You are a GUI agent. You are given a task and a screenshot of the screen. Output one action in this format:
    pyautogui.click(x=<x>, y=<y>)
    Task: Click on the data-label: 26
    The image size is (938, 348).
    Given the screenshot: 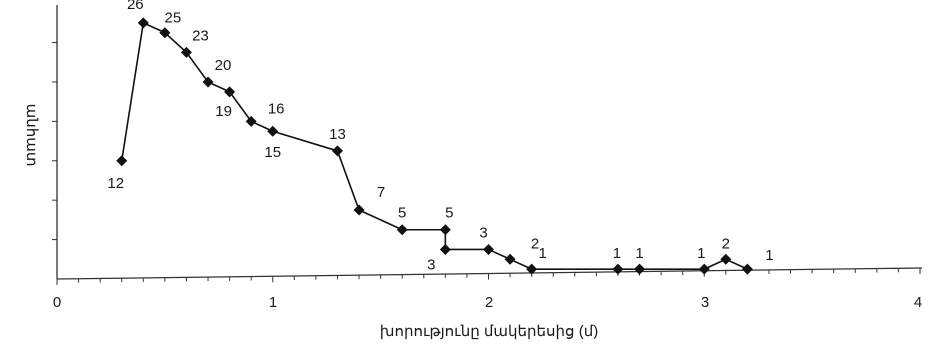 What is the action you would take?
    pyautogui.click(x=135, y=6)
    